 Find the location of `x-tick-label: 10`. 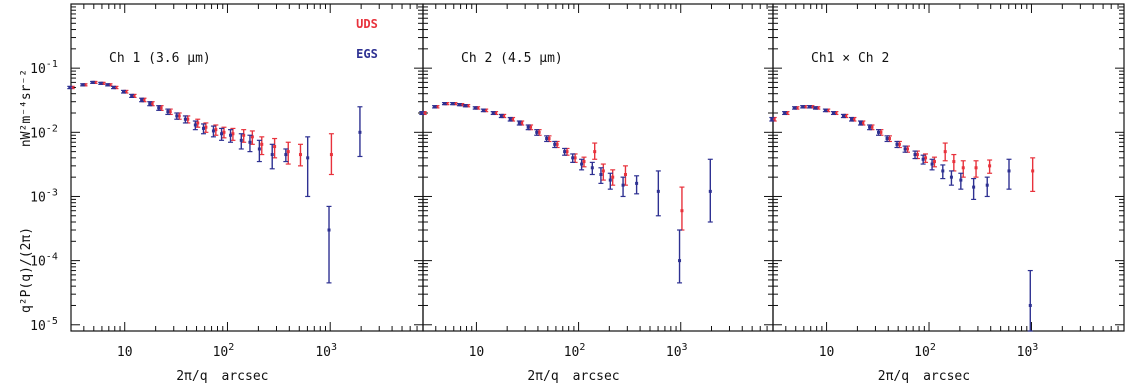

x-tick-label: 10 is located at coordinates (827, 352).